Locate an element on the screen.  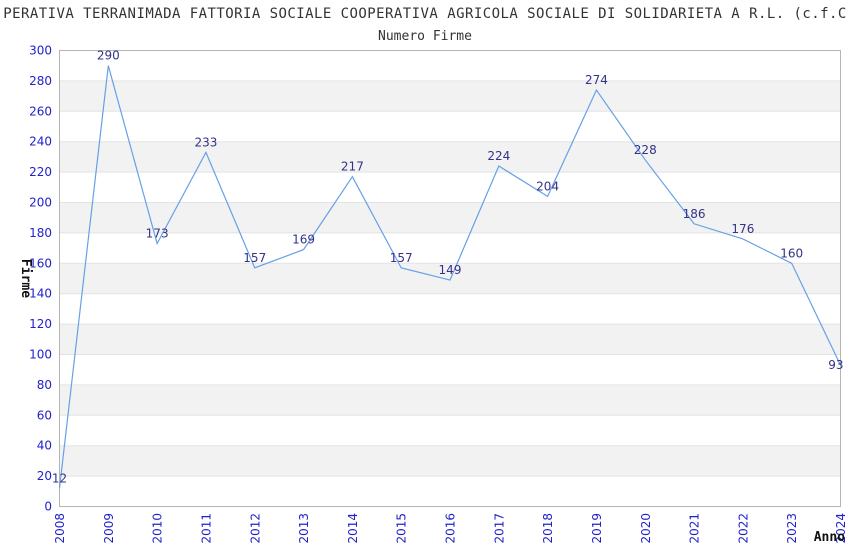
data-point-label: 224 is located at coordinates (498, 156).